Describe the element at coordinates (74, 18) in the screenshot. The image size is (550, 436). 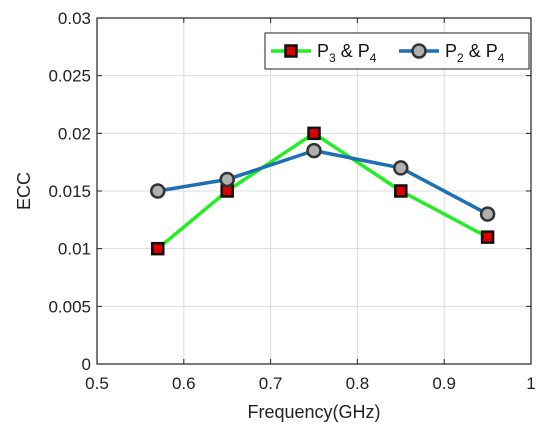
I see `y-tick-label: 0.03` at that location.